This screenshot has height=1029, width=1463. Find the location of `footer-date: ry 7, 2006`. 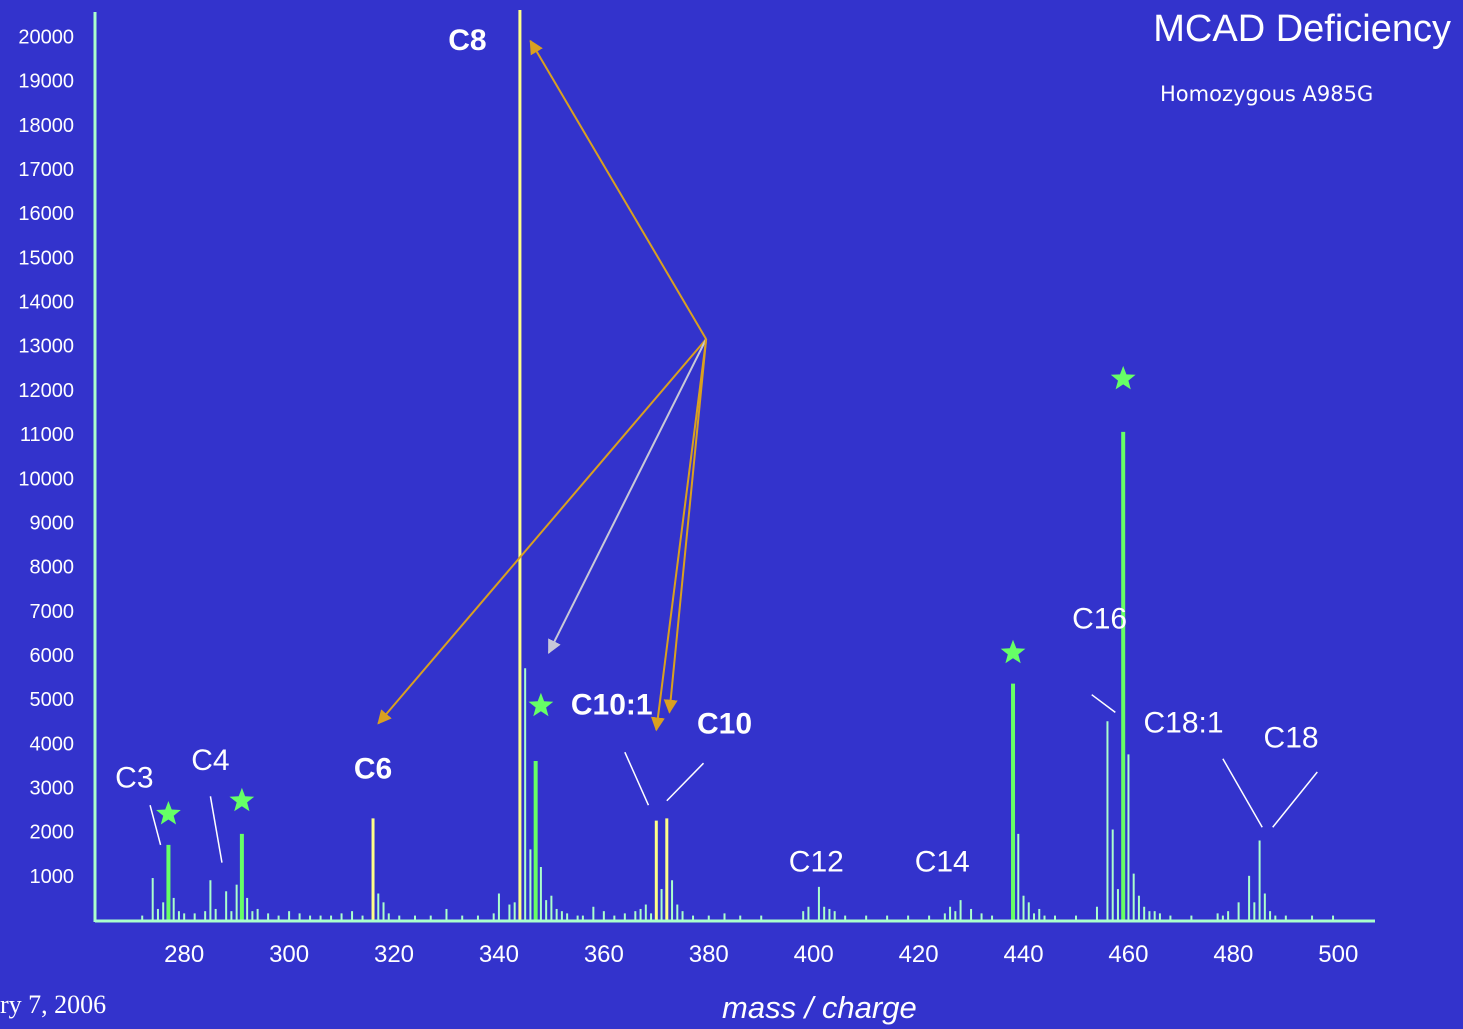

footer-date: ry 7, 2006 is located at coordinates (53, 1004).